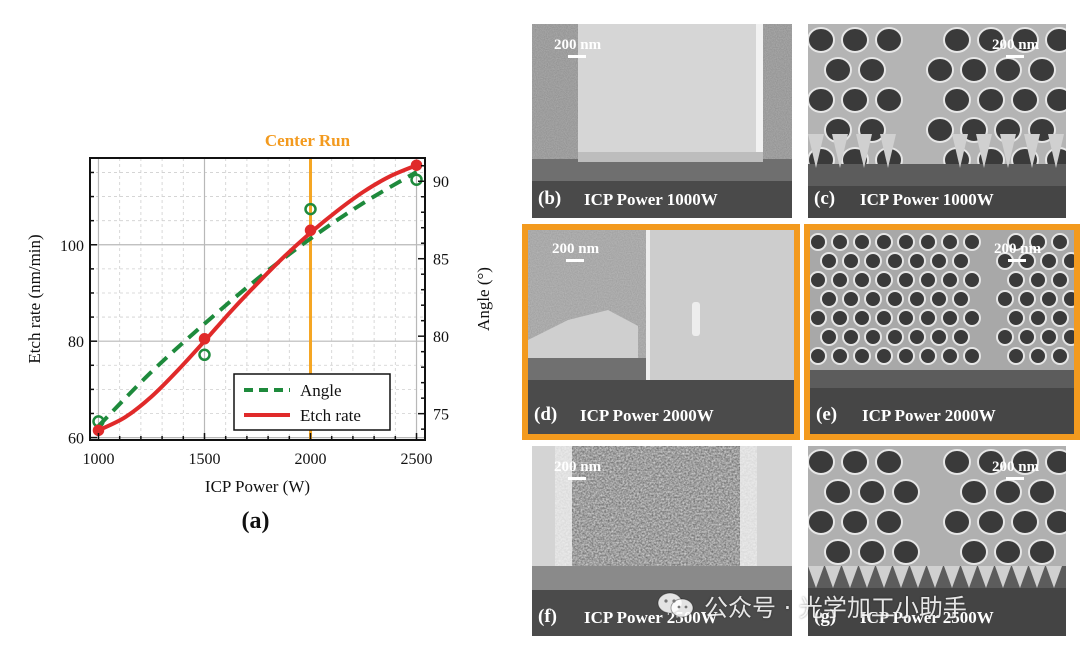  What do you see at coordinates (578, 45) in the screenshot?
I see `scale-label-b: 200 nm` at bounding box center [578, 45].